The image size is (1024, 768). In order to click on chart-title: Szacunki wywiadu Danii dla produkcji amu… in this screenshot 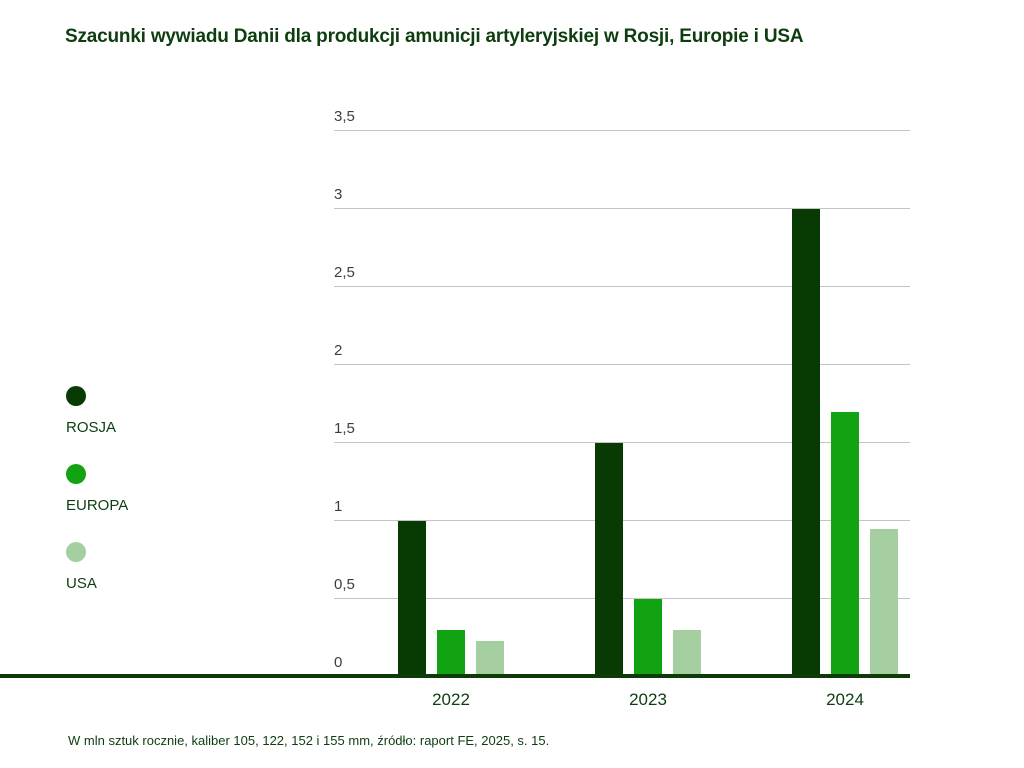, I will do `click(434, 36)`.